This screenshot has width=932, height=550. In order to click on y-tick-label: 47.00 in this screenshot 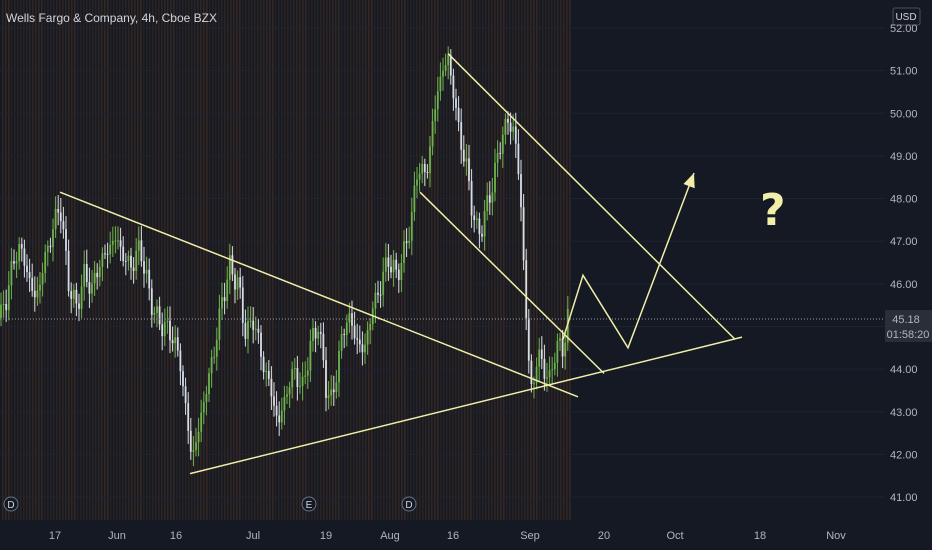, I will do `click(904, 242)`.